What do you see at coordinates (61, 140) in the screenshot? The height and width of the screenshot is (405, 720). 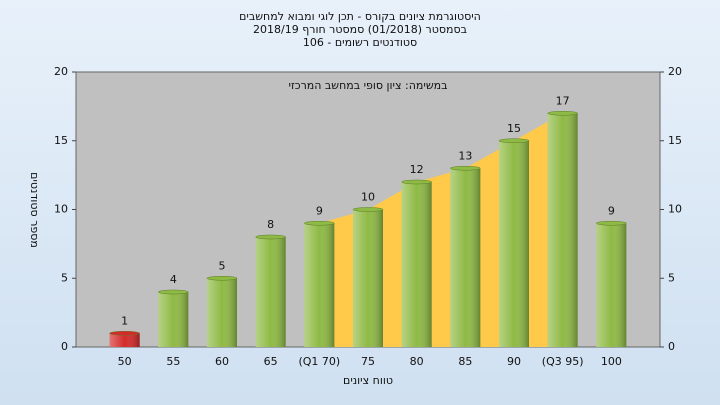 I see `y-tick-label: 15` at bounding box center [61, 140].